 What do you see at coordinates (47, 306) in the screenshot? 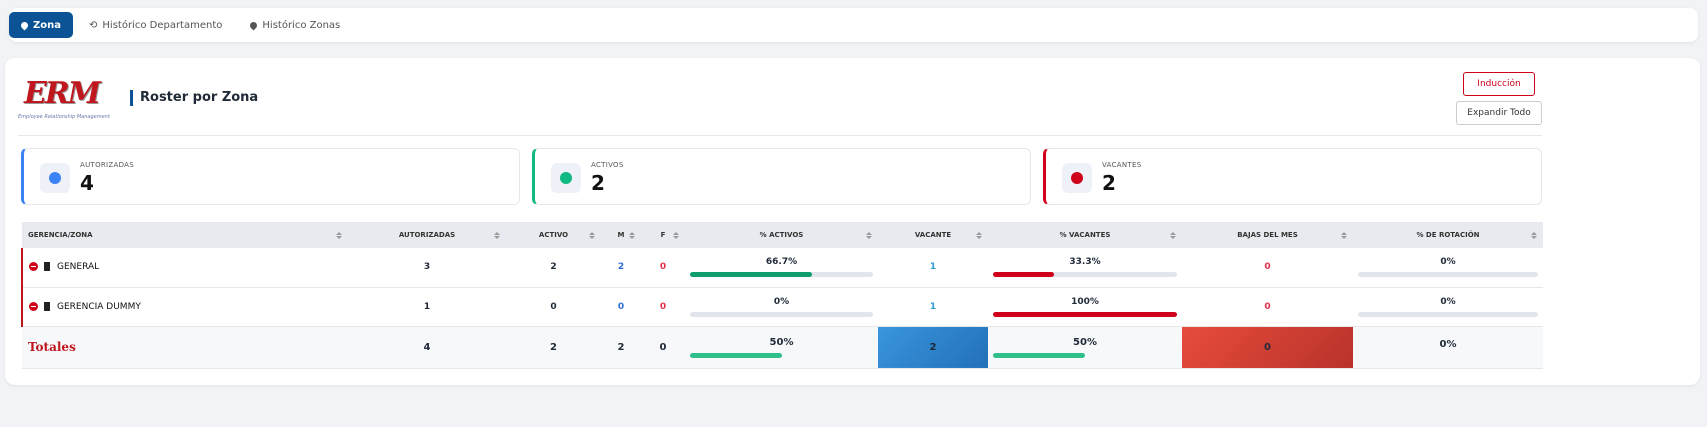
I see `building-icon` at bounding box center [47, 306].